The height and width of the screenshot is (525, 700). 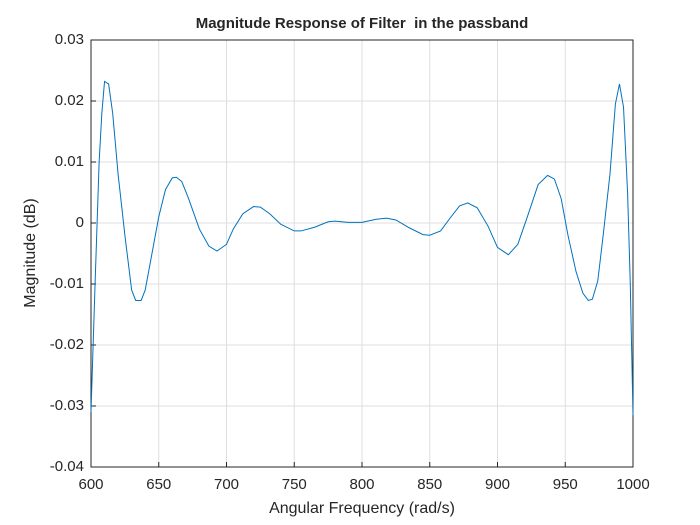 What do you see at coordinates (69, 39) in the screenshot?
I see `y-tick-label: 0.03` at bounding box center [69, 39].